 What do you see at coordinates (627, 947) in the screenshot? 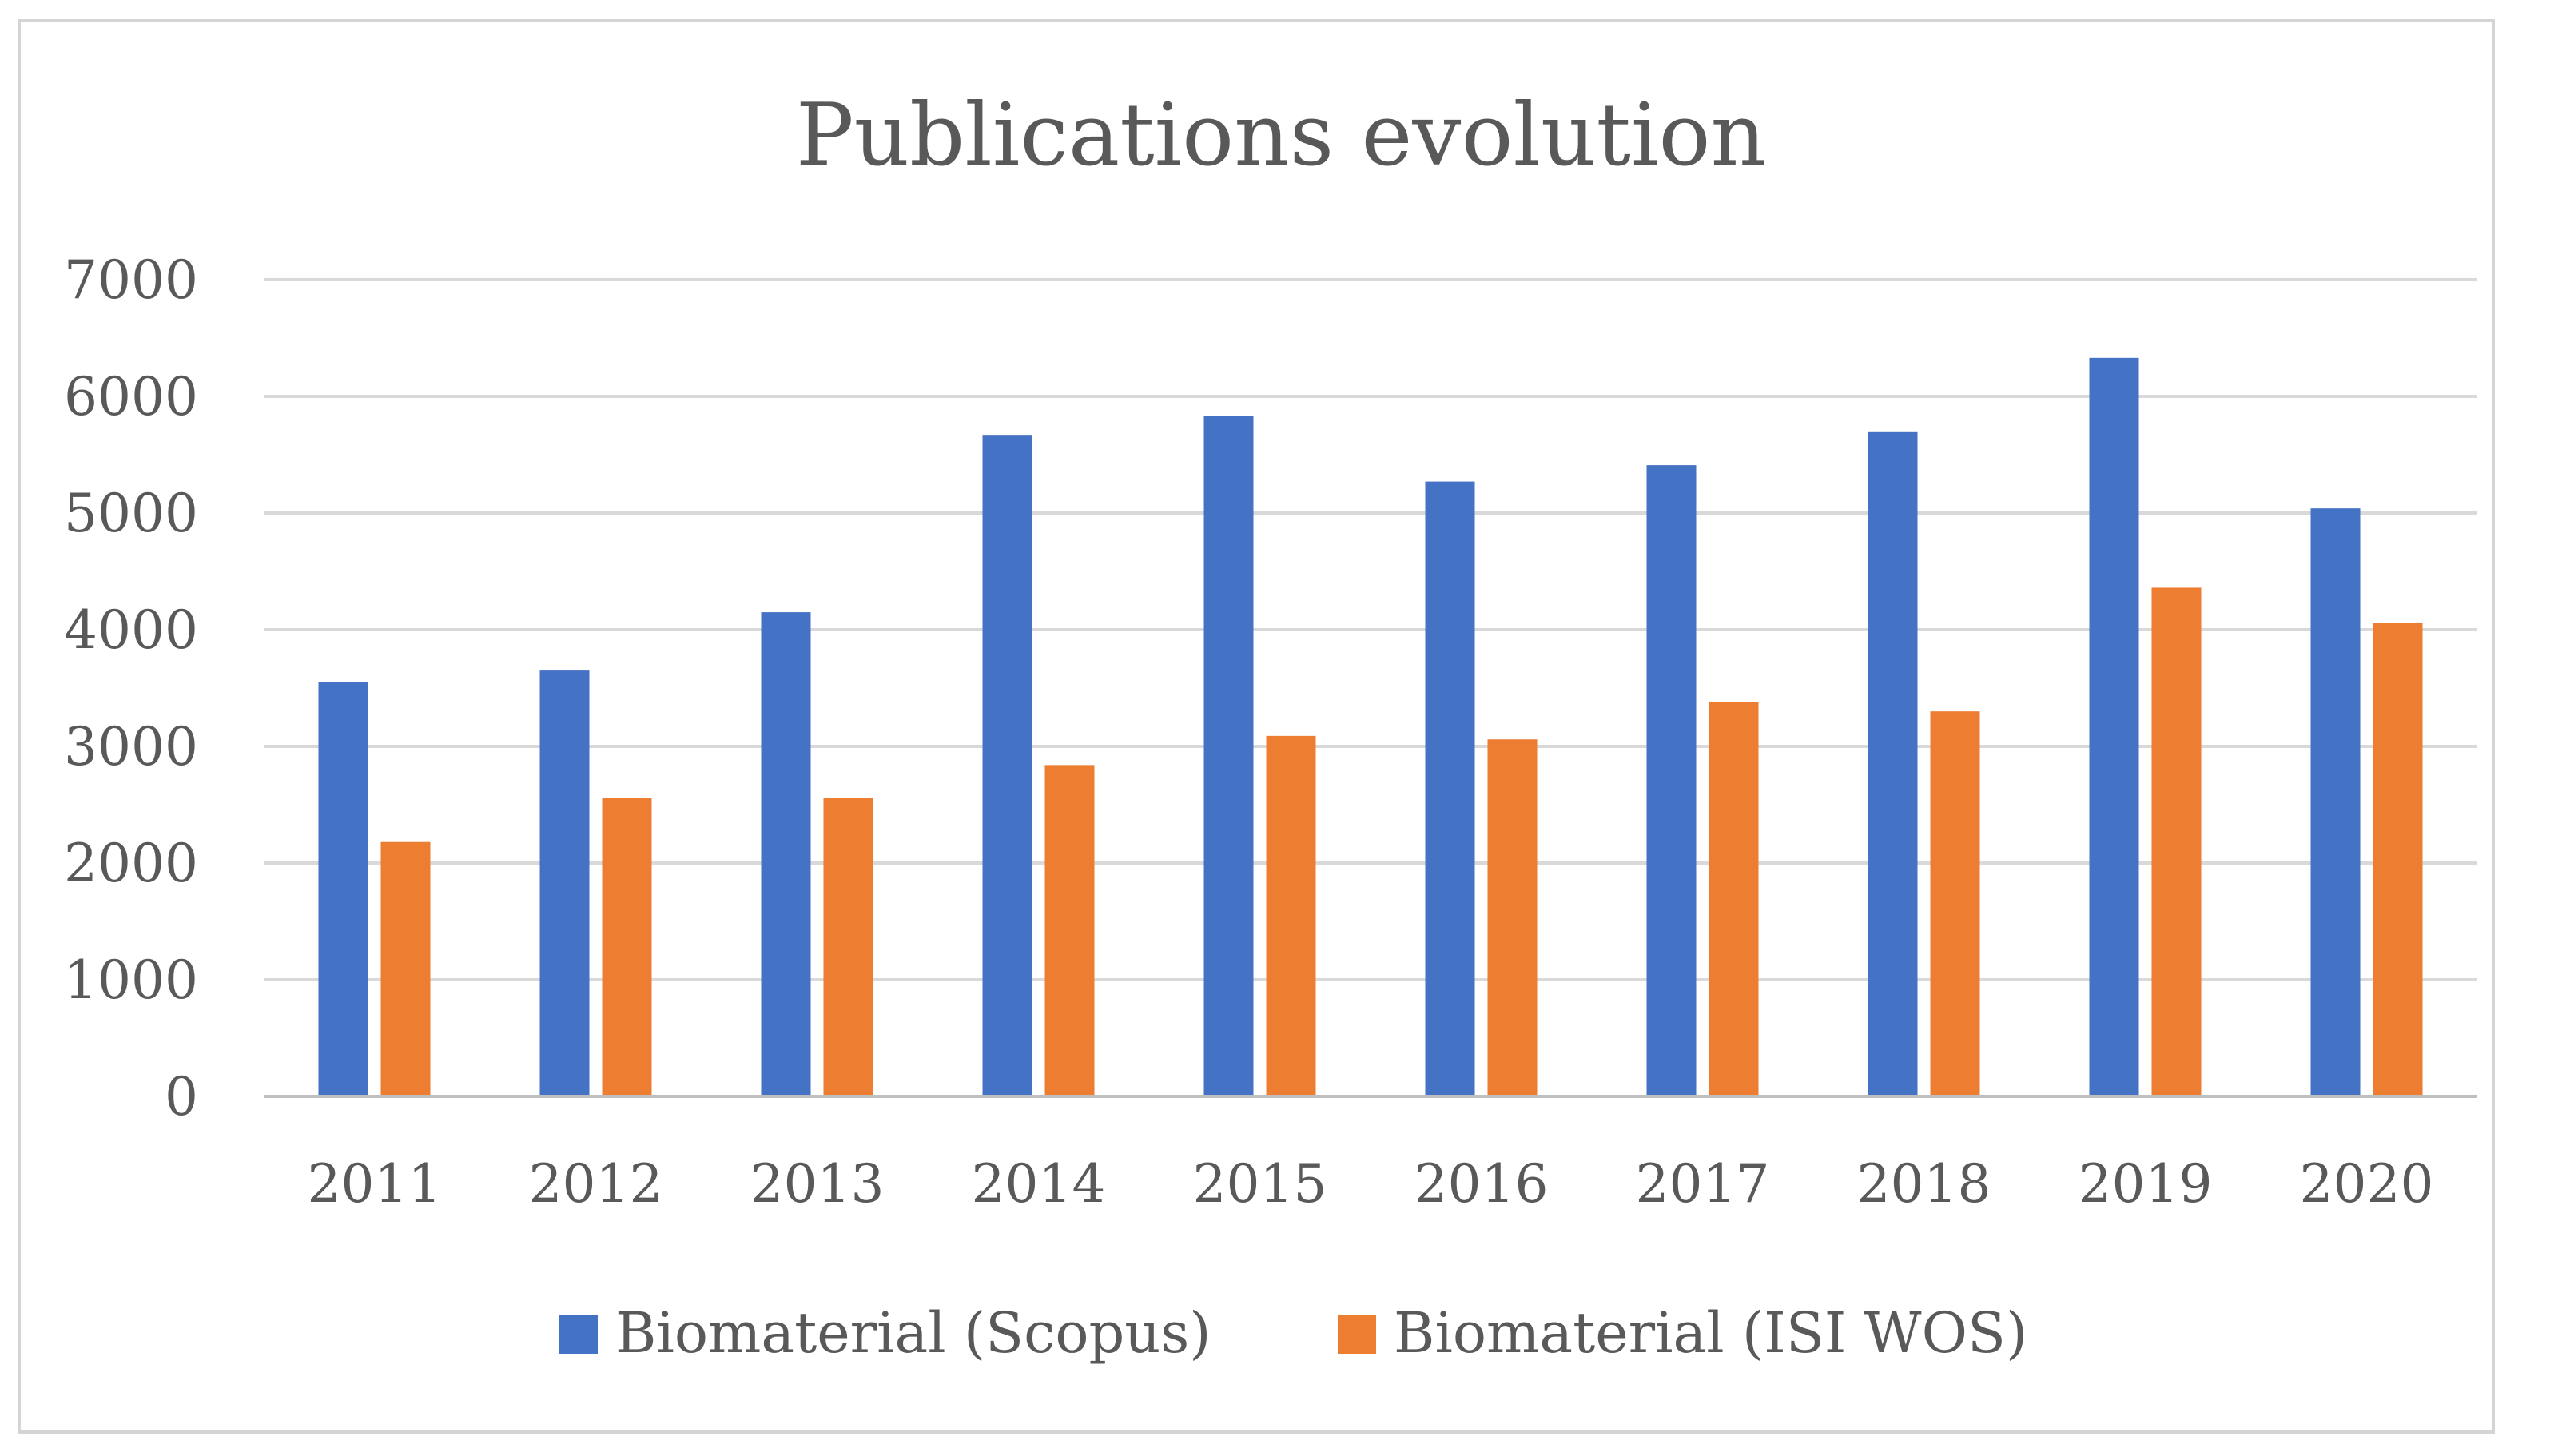
I see `bar-isi-wos-2012` at bounding box center [627, 947].